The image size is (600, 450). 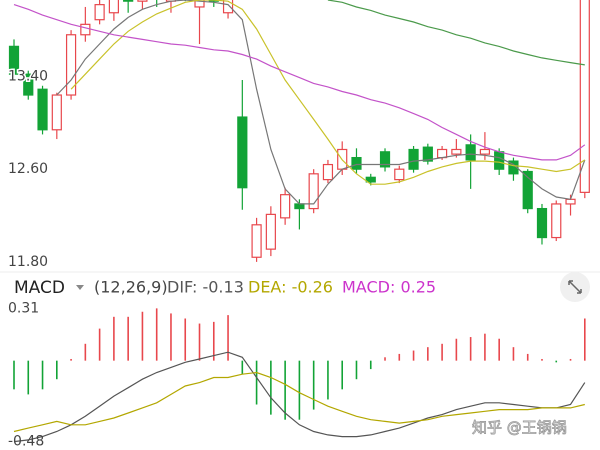 I want to click on y-tick-label: 13.40, so click(x=28, y=76).